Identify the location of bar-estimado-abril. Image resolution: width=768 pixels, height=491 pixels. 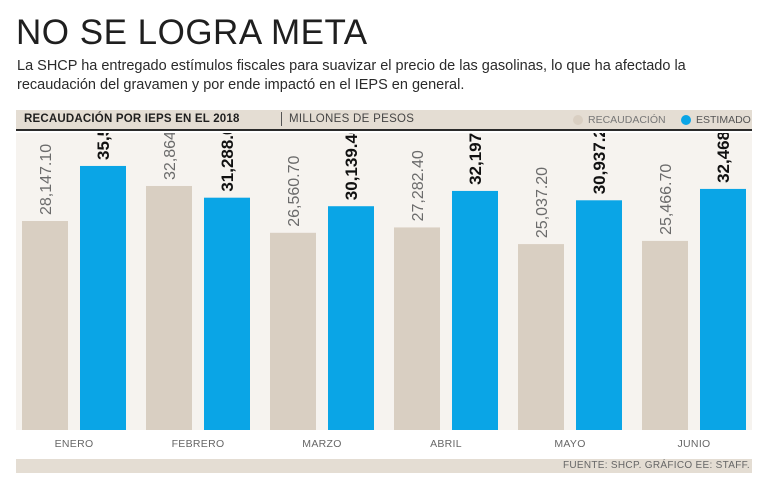
(475, 310).